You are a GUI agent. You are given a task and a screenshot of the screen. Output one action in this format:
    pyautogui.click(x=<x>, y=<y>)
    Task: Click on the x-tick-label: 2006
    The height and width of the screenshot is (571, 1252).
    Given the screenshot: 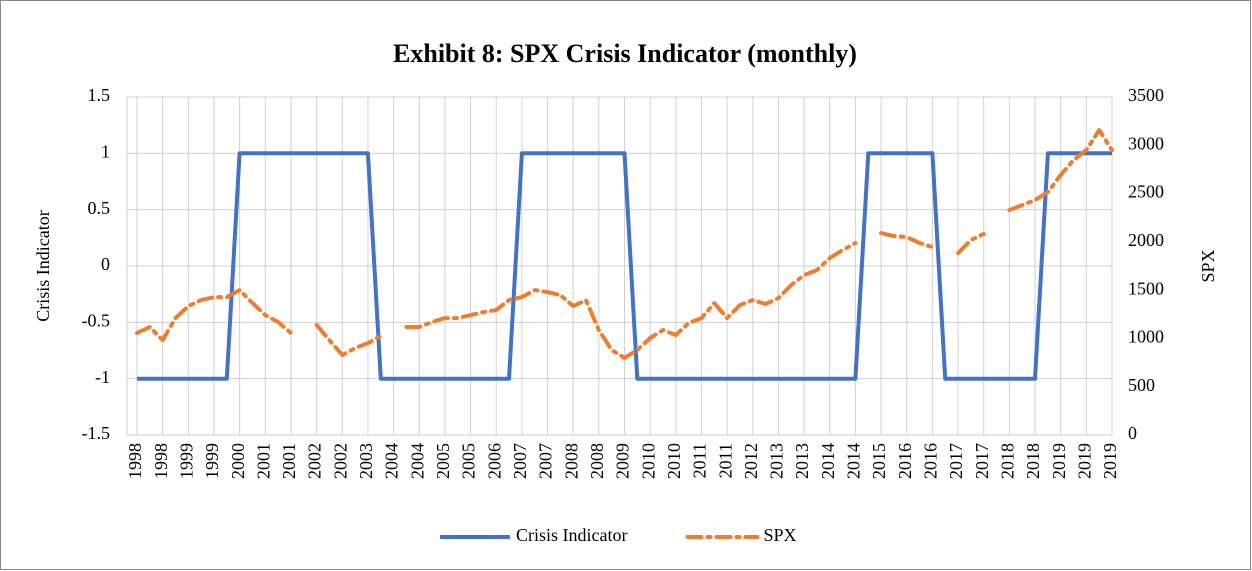 What is the action you would take?
    pyautogui.click(x=494, y=461)
    